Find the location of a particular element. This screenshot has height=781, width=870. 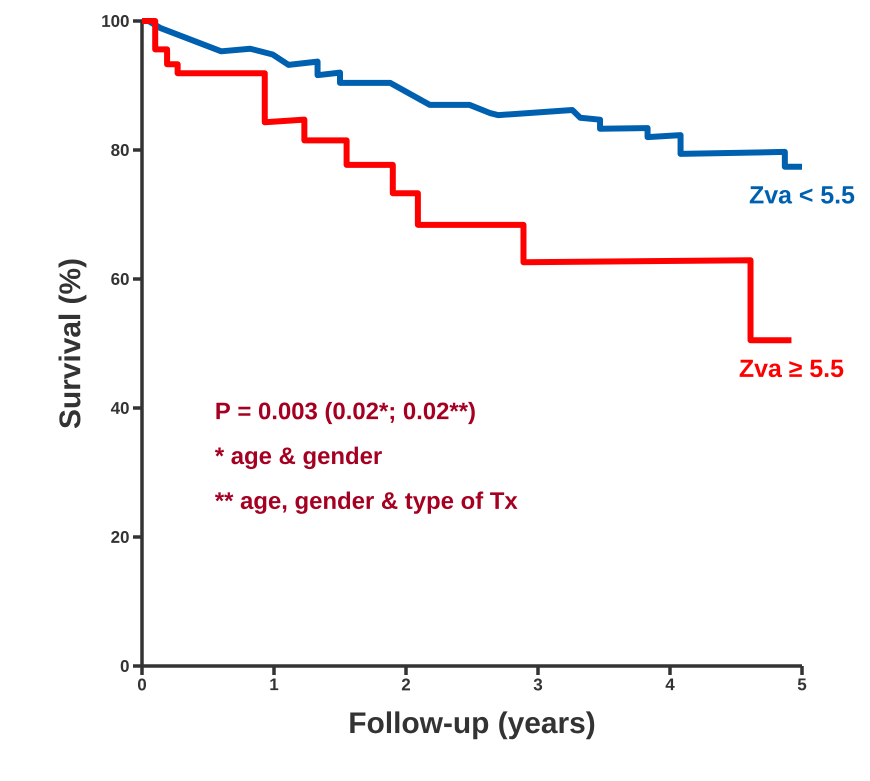

x-tick-label: 0 is located at coordinates (142, 684).